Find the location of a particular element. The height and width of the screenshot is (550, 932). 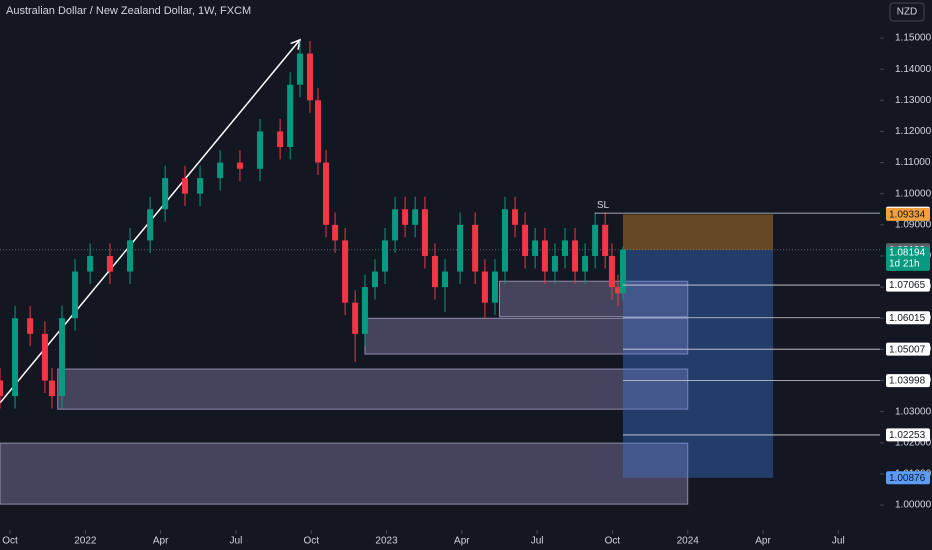

currency-button is located at coordinates (907, 12).